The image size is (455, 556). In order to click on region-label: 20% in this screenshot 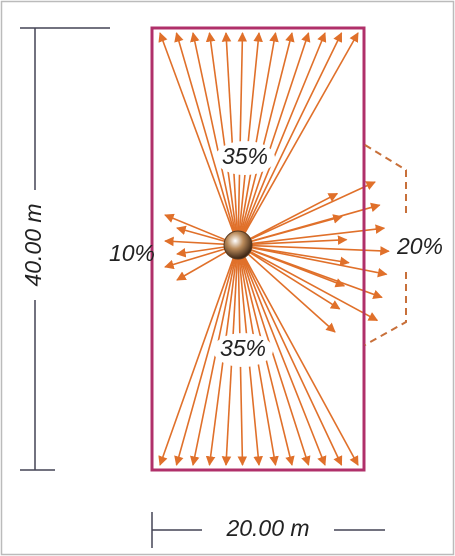, I will do `click(419, 246)`.